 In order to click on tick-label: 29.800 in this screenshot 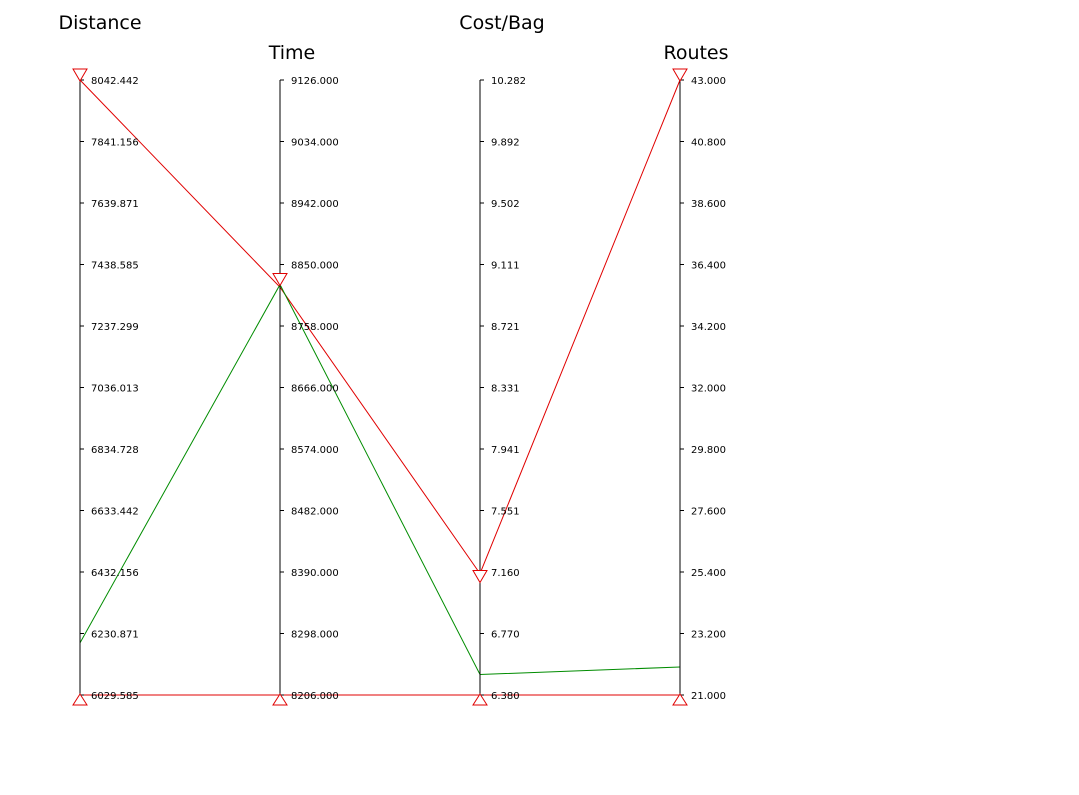, I will do `click(708, 450)`.